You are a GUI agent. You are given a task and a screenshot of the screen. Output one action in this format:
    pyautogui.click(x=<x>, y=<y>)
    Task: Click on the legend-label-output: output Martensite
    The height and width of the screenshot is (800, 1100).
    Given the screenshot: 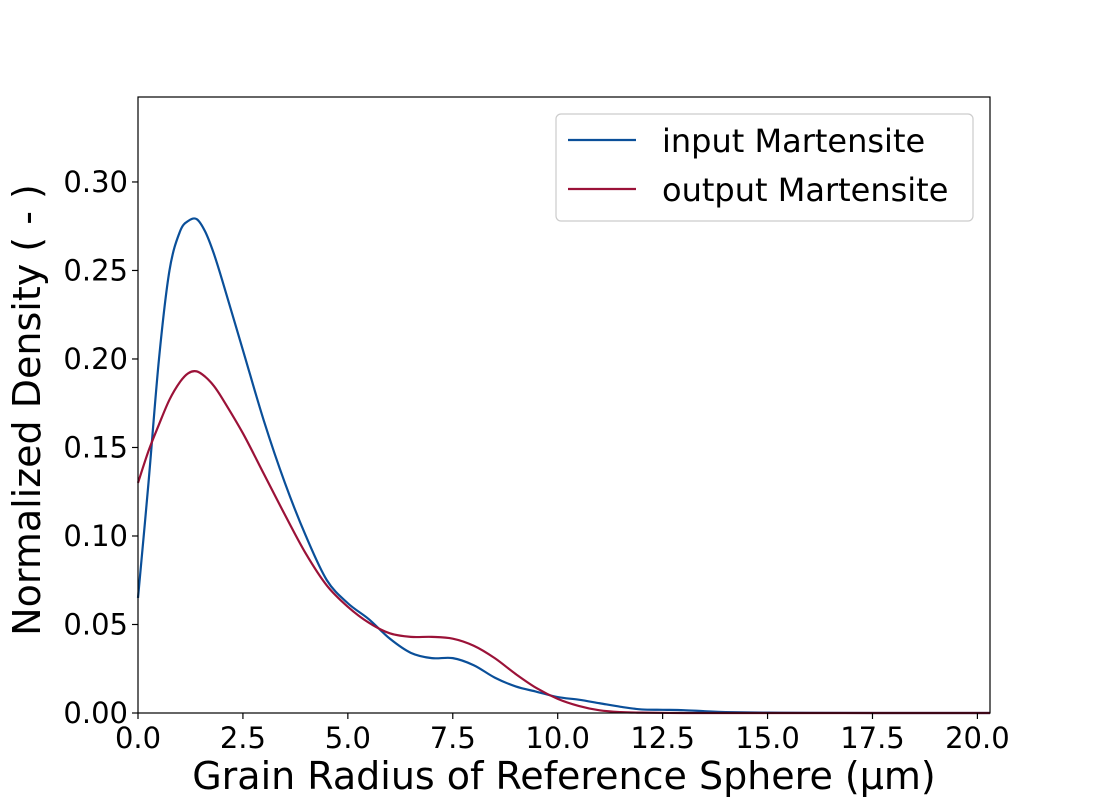 What is the action you would take?
    pyautogui.click(x=805, y=190)
    